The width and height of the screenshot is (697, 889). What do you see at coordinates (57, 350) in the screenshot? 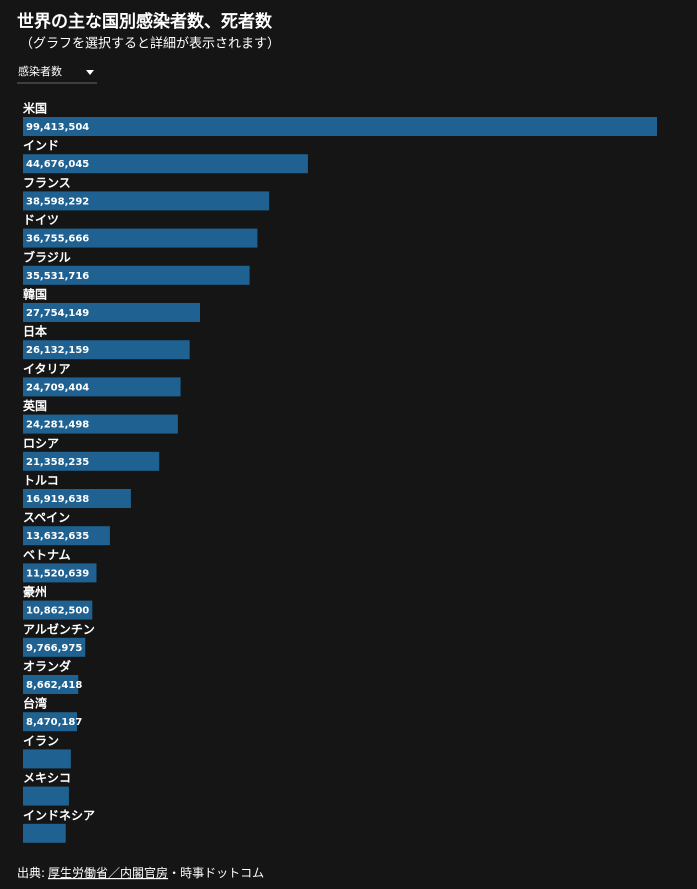
I see `value-label: 26,132,159` at bounding box center [57, 350].